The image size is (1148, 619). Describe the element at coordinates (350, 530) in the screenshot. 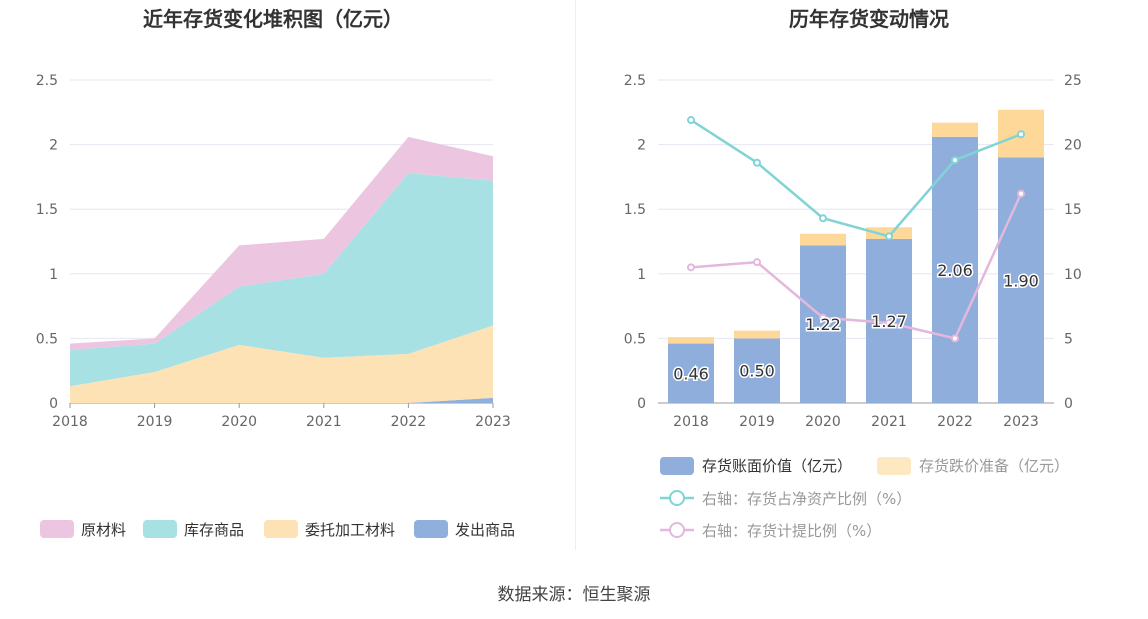

I see `legend-label: 委托加工材料` at that location.